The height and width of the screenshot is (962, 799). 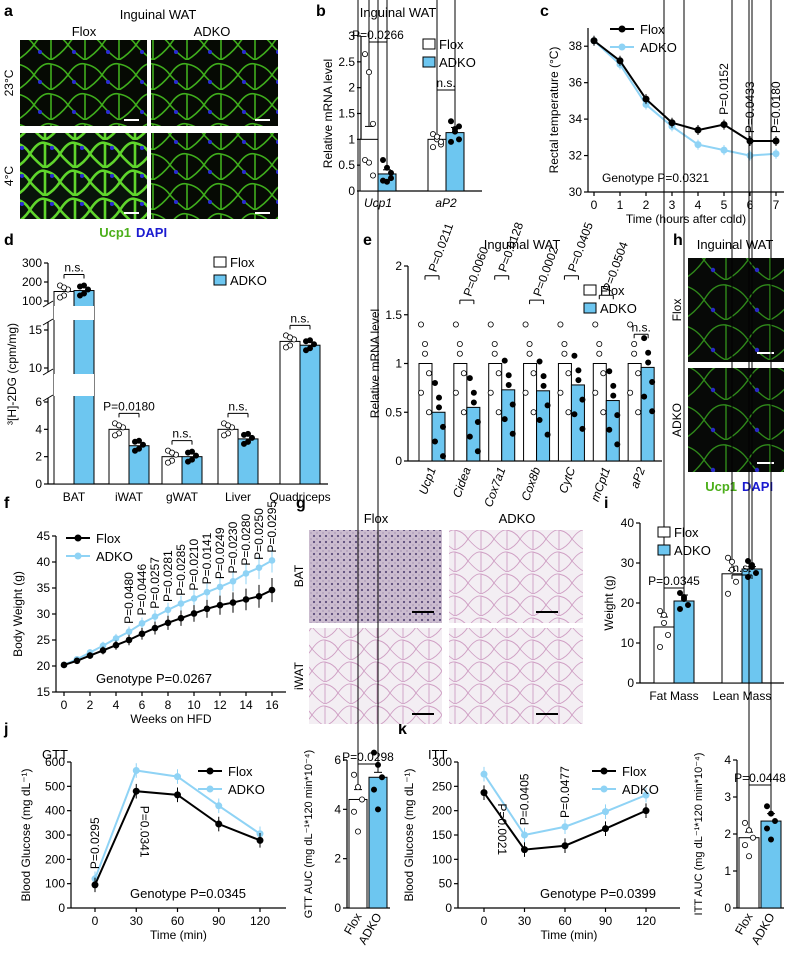 I want to click on micrograph-h-adko, so click(x=736, y=420).